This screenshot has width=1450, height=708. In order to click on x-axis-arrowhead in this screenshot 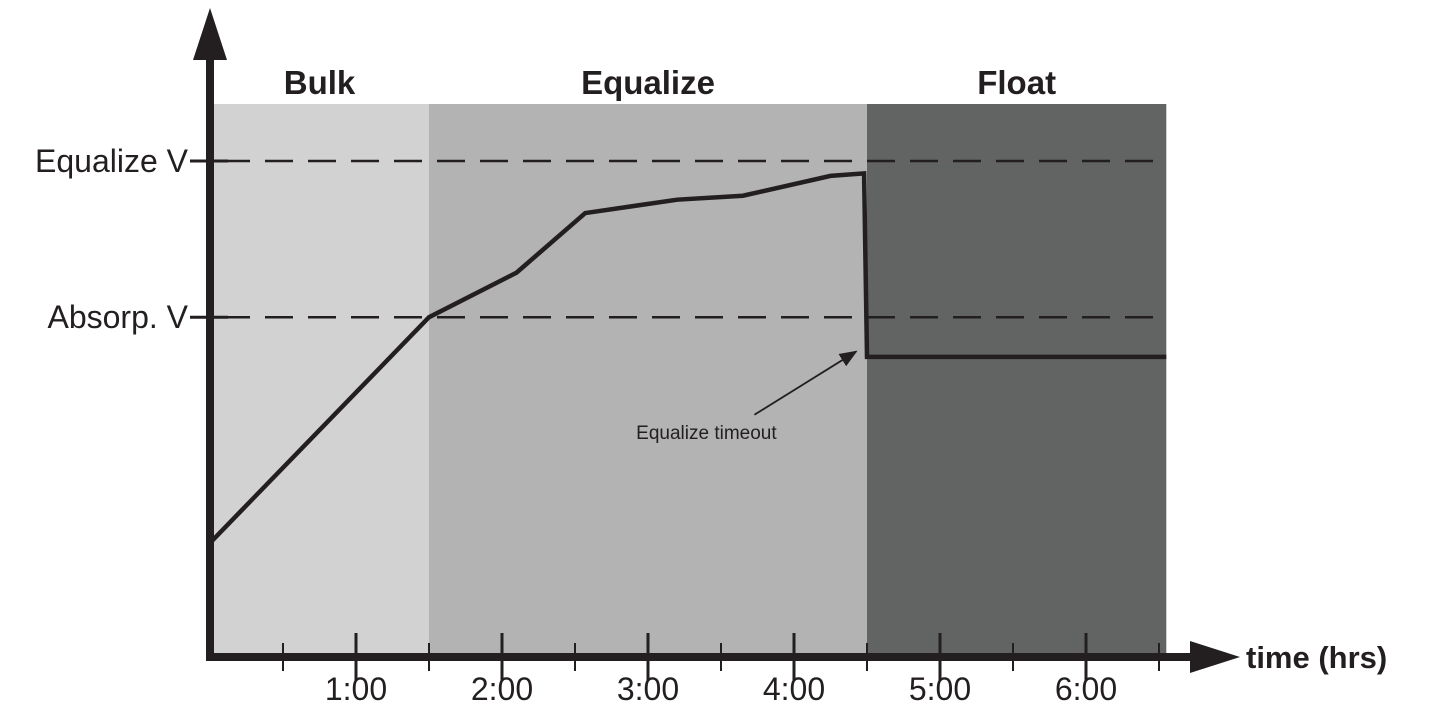, I will do `click(1215, 657)`.